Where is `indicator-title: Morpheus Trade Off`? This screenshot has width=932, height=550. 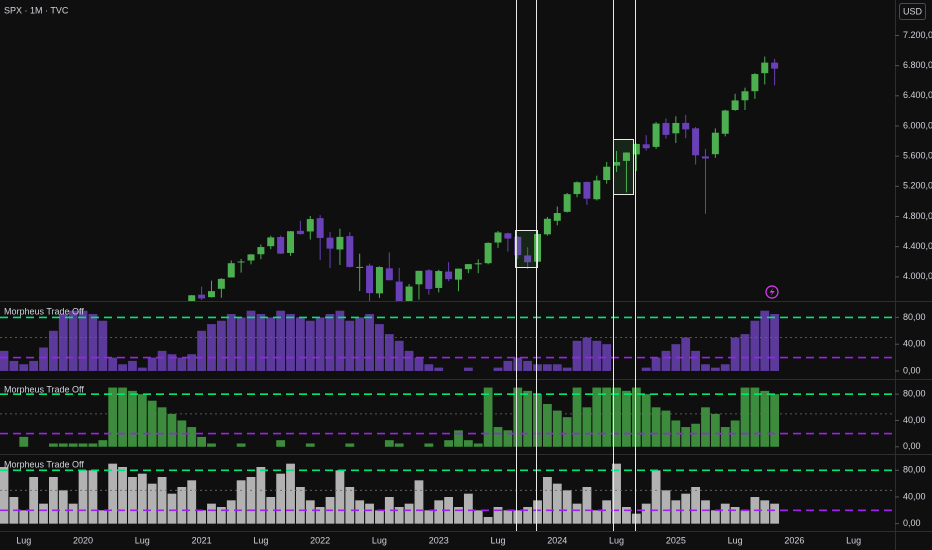 indicator-title: Morpheus Trade Off is located at coordinates (44, 389).